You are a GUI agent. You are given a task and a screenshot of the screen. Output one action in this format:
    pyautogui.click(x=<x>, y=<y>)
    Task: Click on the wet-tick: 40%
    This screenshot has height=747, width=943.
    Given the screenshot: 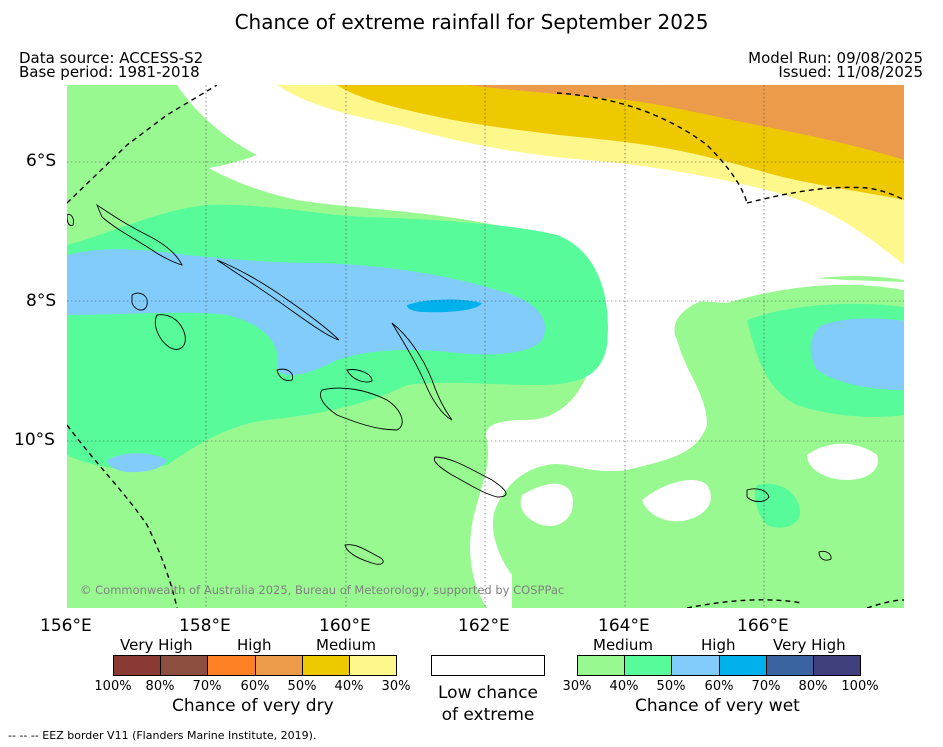 What is the action you would take?
    pyautogui.click(x=624, y=686)
    